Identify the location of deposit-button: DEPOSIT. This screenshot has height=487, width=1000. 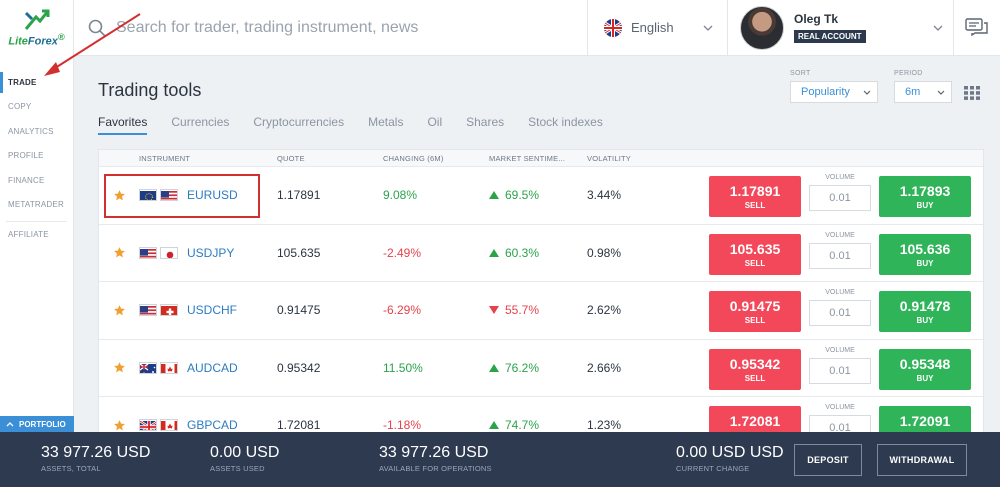
(828, 460).